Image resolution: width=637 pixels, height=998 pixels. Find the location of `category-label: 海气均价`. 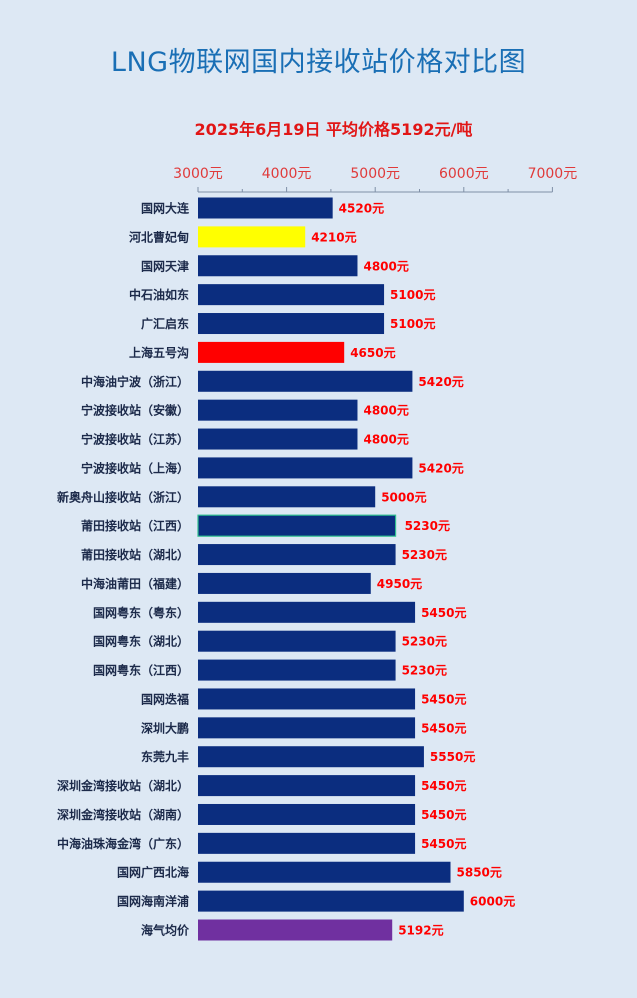

category-label: 海气均价 is located at coordinates (165, 930).